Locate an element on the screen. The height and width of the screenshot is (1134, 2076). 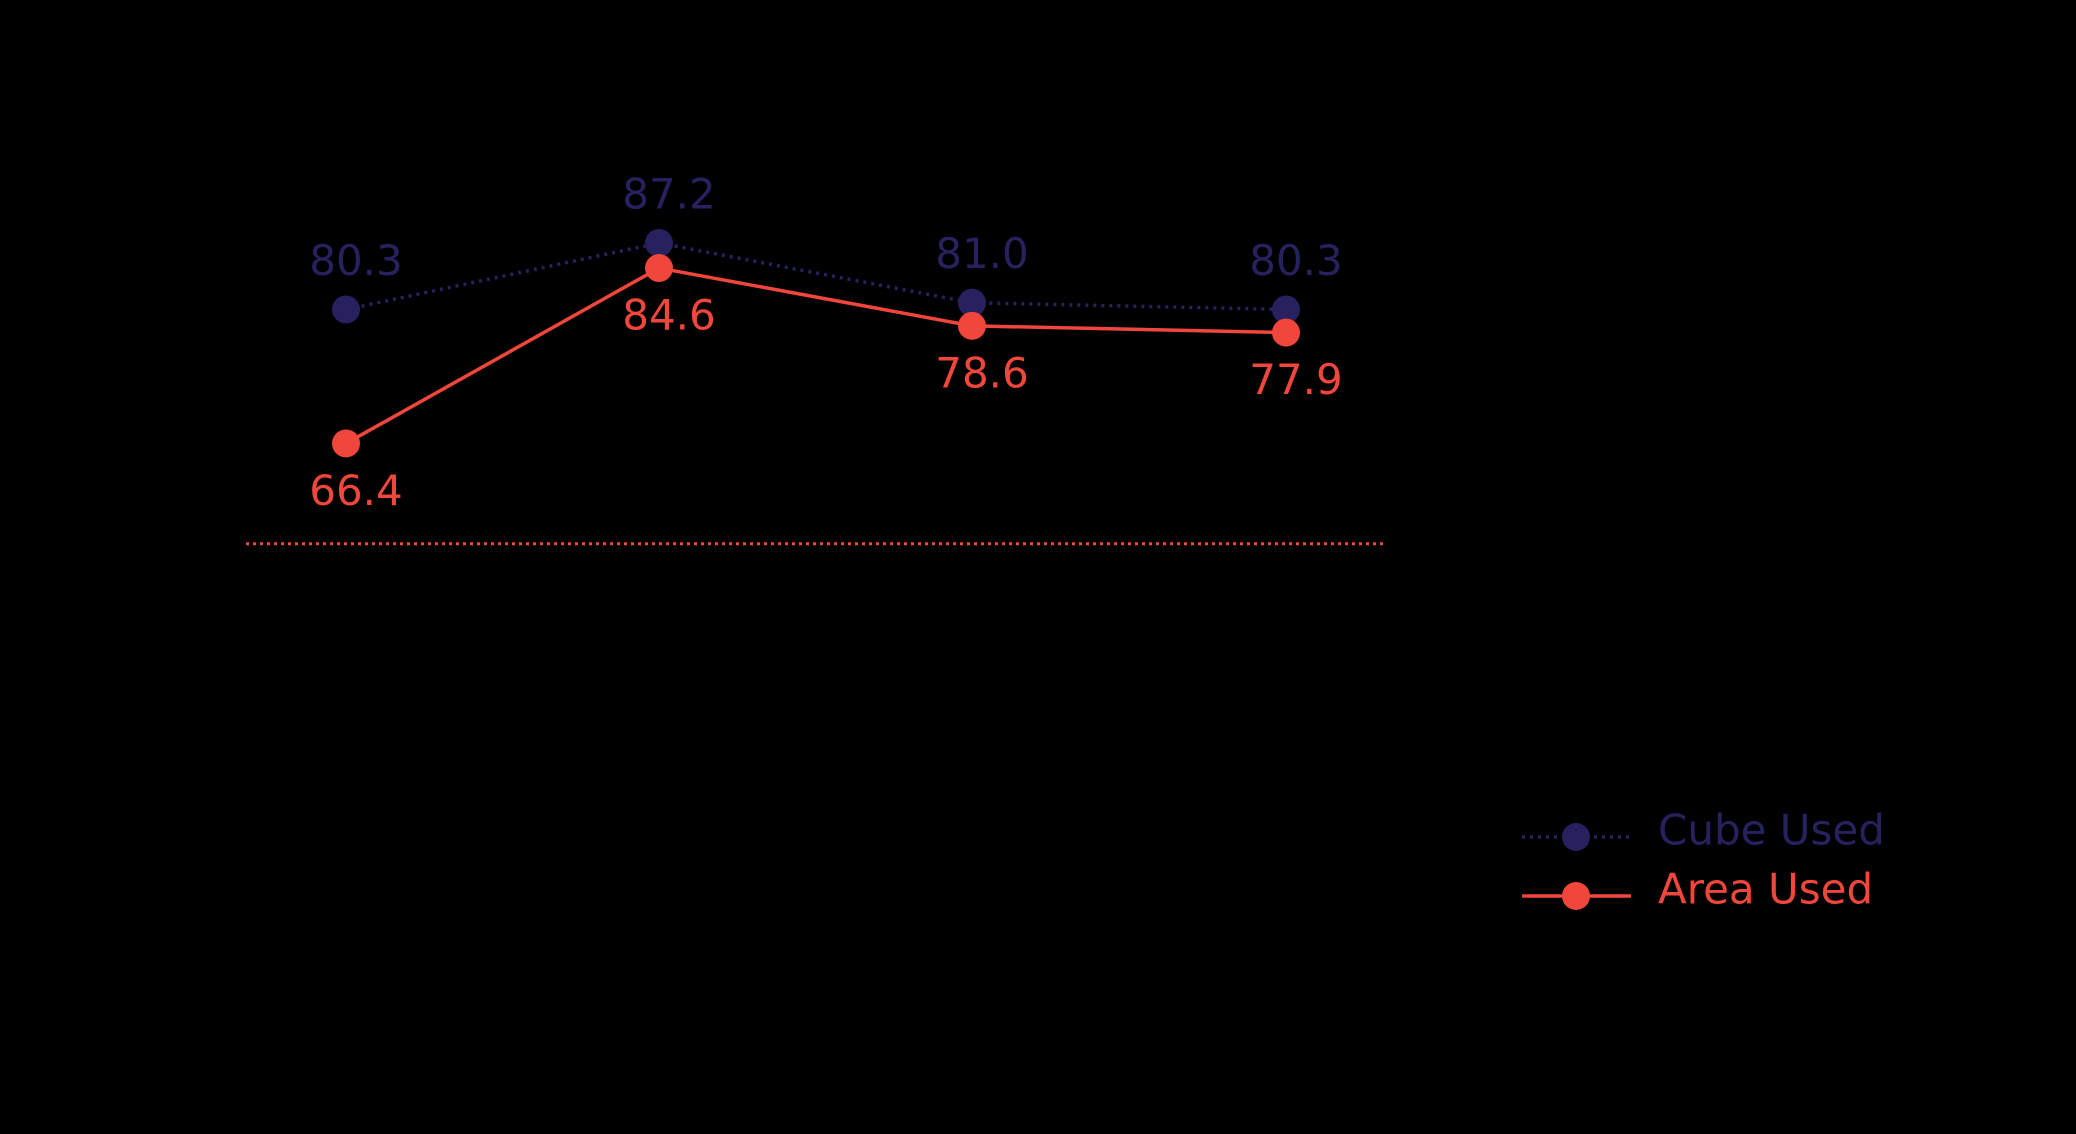
legend-label: Cube Used is located at coordinates (1771, 830).